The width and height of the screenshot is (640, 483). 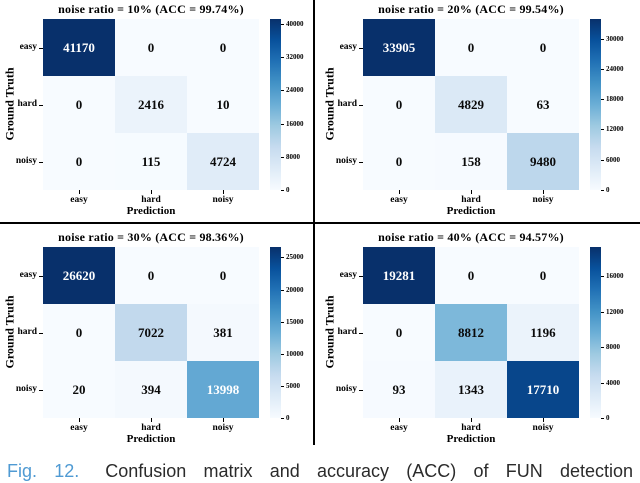 What do you see at coordinates (151, 237) in the screenshot?
I see `plot-title: noise ratio = 30% (ACC = 98.36%)` at bounding box center [151, 237].